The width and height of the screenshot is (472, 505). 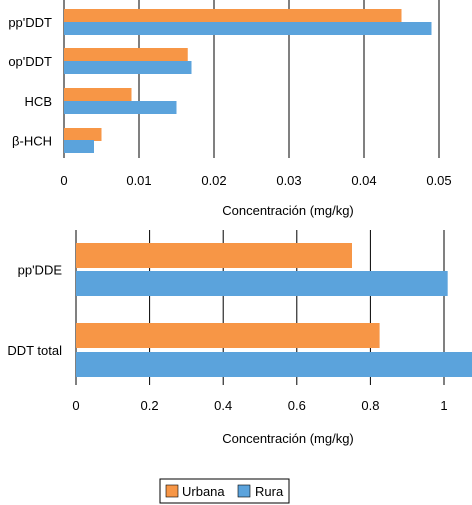 What do you see at coordinates (363, 180) in the screenshot?
I see `x-tick-label: 0.04` at bounding box center [363, 180].